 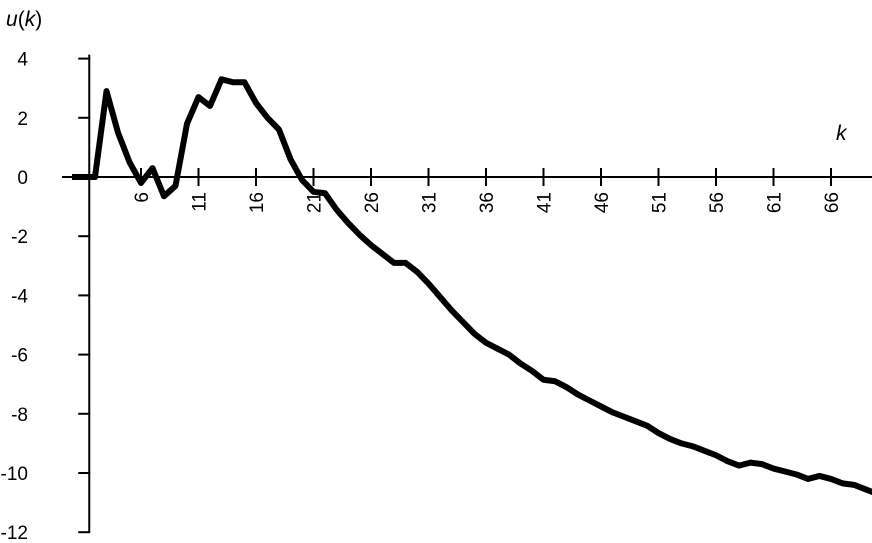 What do you see at coordinates (14, 533) in the screenshot?
I see `y-tick-label: -12` at bounding box center [14, 533].